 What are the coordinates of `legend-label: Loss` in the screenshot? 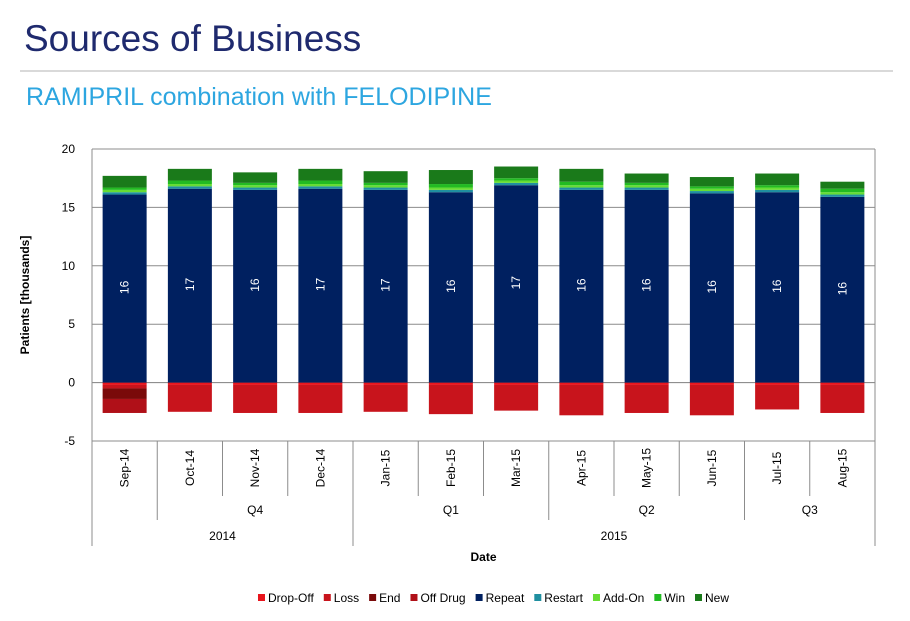 It's located at (346, 598).